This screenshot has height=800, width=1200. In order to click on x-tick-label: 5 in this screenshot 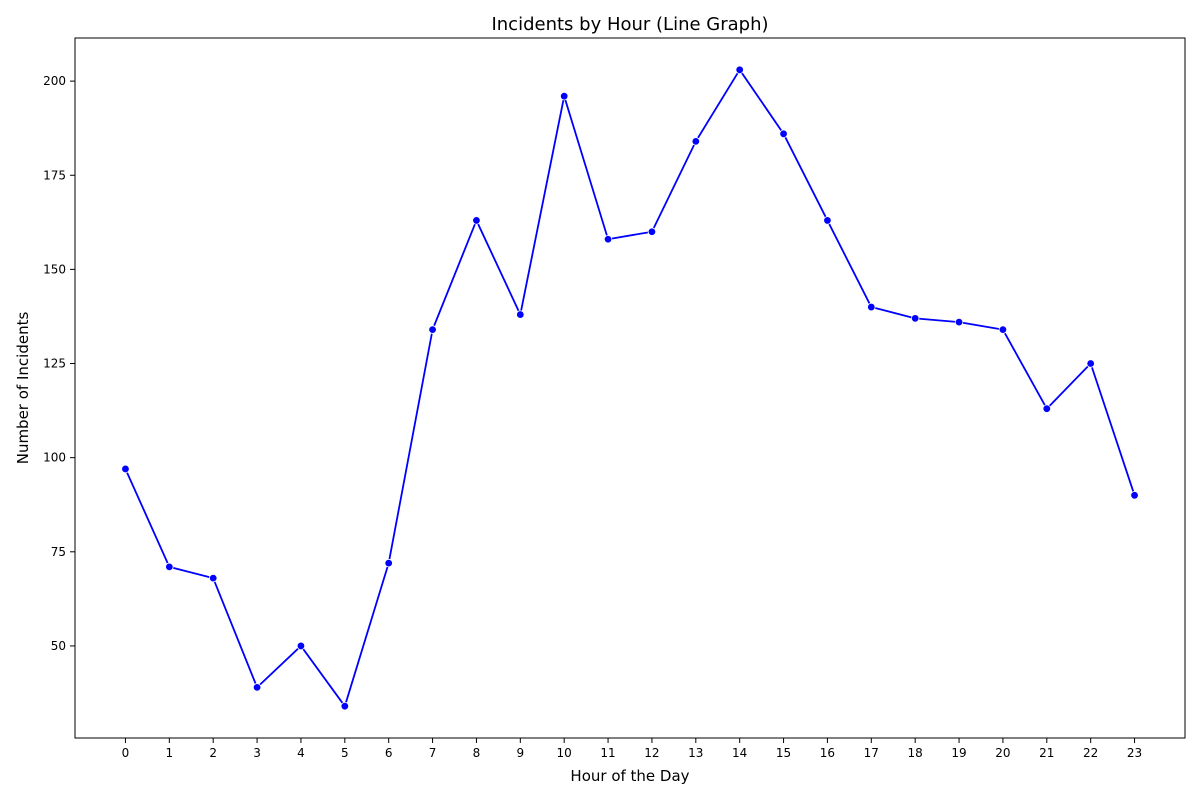, I will do `click(345, 753)`.